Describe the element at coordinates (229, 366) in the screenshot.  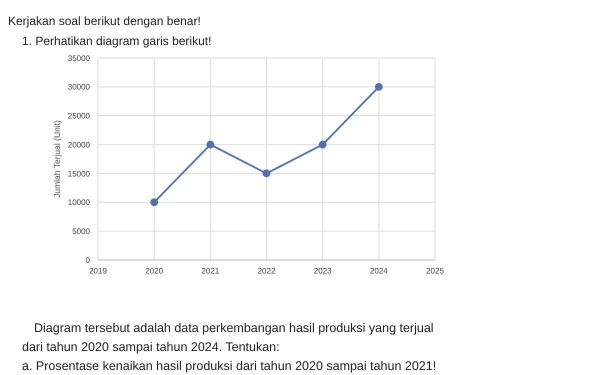
I see `text: a. Prosentase kenaikan hasil produksi dari tahun 2020 sampai tahun 2021!` at that location.